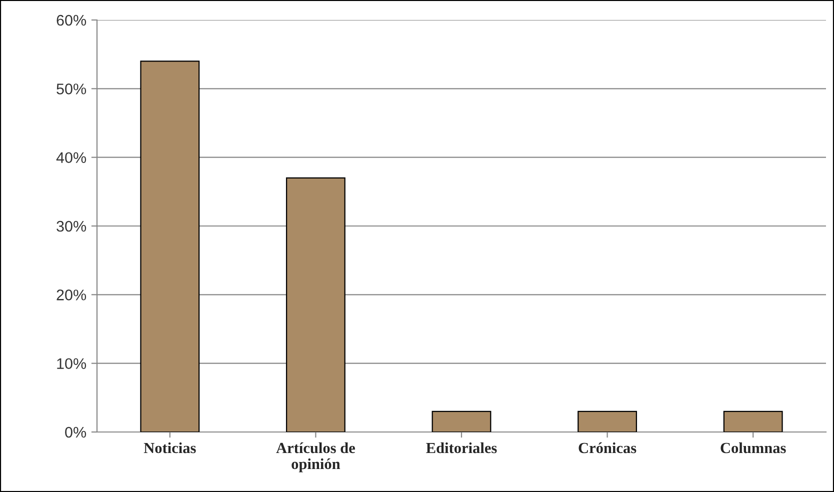  Describe the element at coordinates (461, 448) in the screenshot. I see `x-tick-label: Editoriales` at that location.